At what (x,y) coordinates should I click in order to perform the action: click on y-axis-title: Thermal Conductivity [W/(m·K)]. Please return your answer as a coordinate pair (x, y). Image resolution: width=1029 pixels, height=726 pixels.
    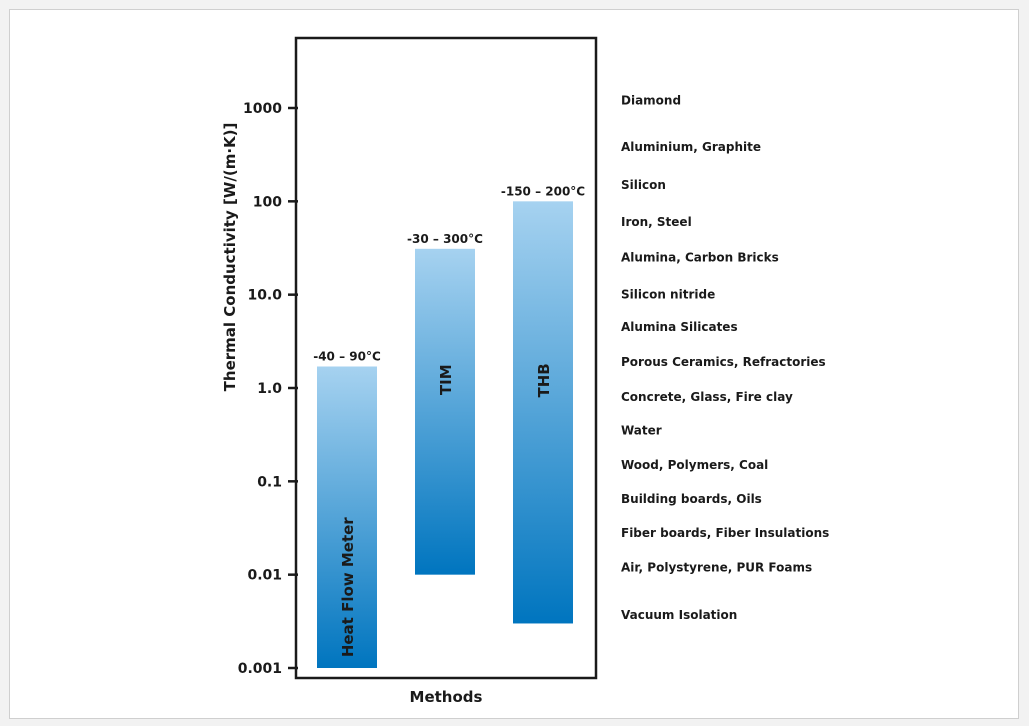
    Looking at the image, I should click on (230, 257).